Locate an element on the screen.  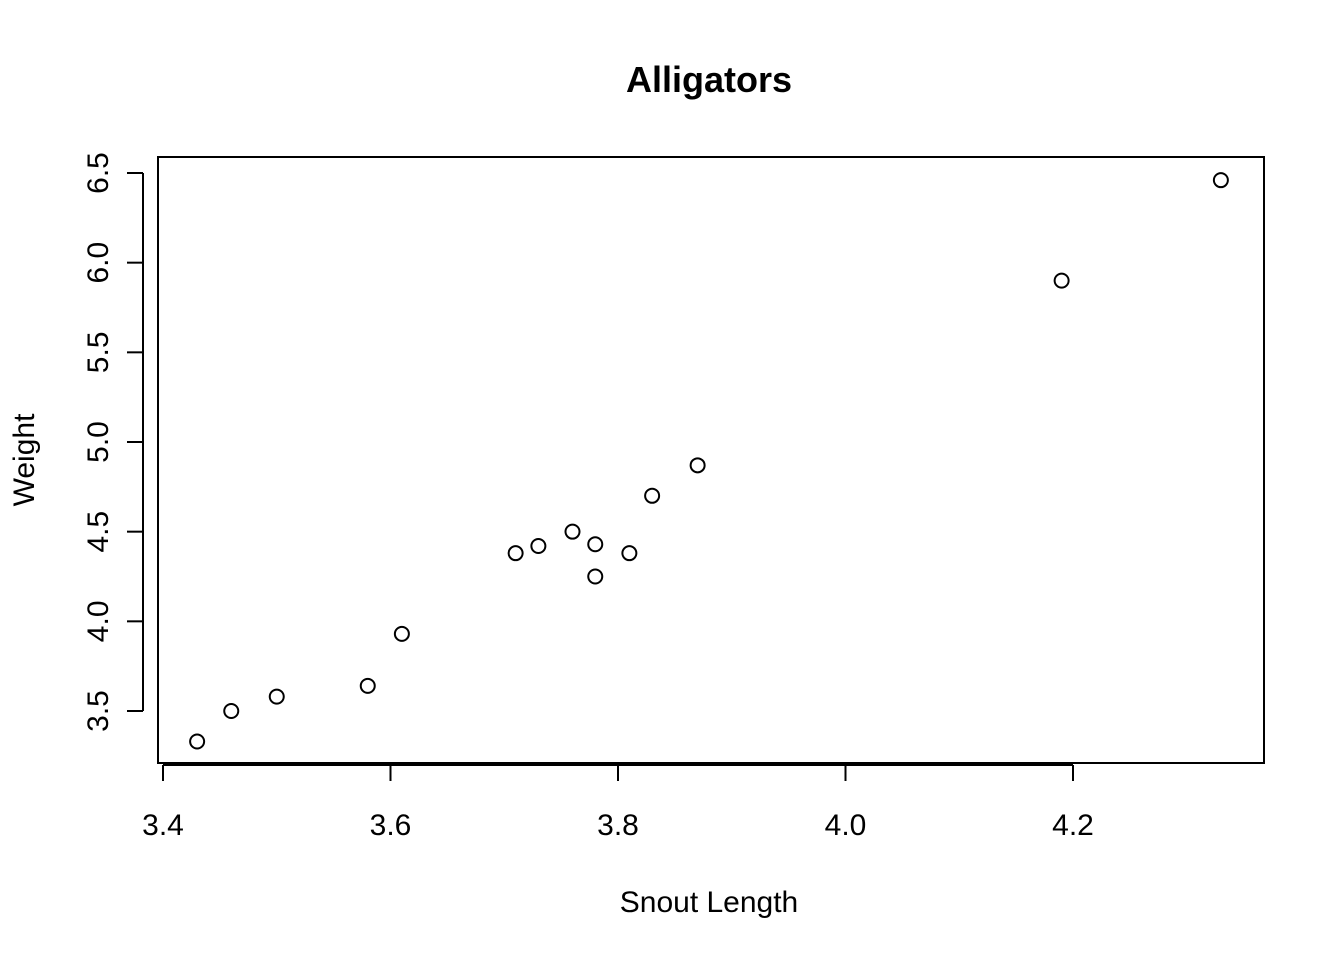
y-tick-label: 4.0 is located at coordinates (98, 621).